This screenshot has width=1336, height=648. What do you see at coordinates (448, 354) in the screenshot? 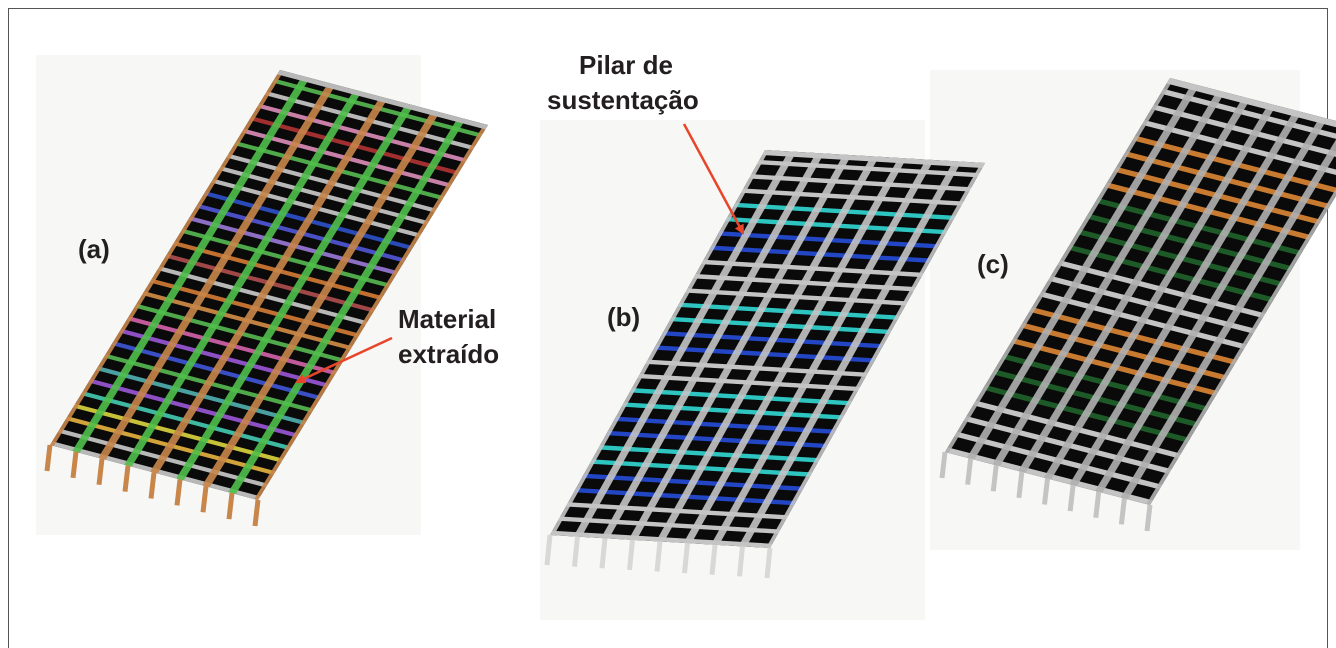
I see `material-label-line2: extraído` at bounding box center [448, 354].